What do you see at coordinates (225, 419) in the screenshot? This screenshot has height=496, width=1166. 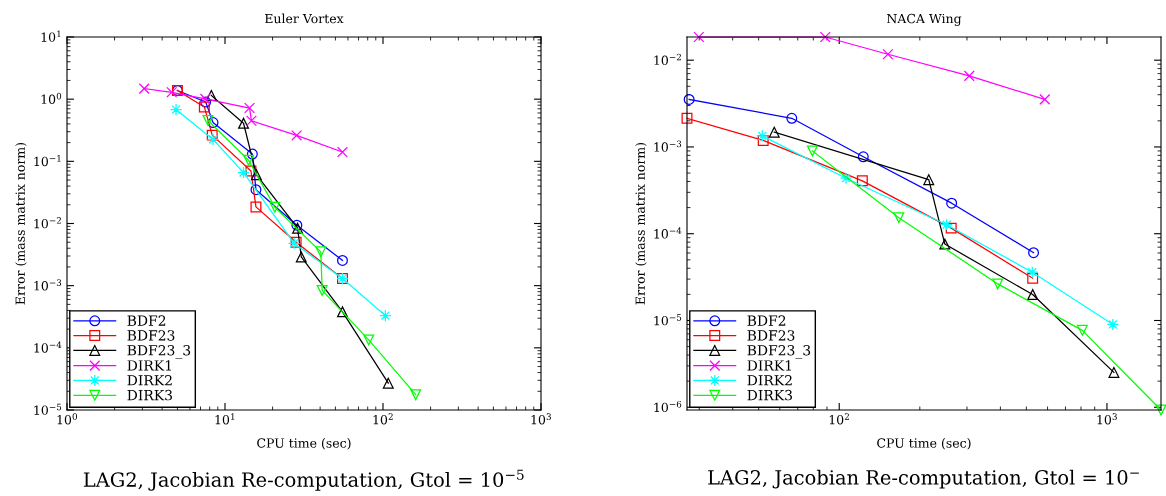 I see `x-tick-label: 10$^{1}$` at bounding box center [225, 419].